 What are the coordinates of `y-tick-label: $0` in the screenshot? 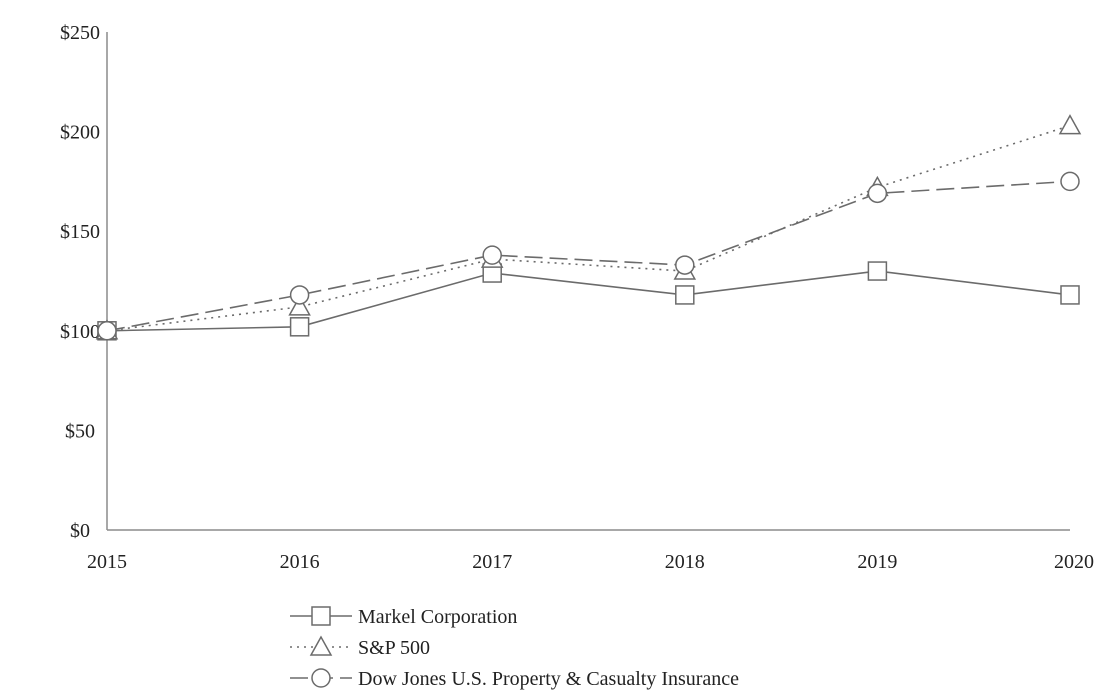 It's located at (80, 531).